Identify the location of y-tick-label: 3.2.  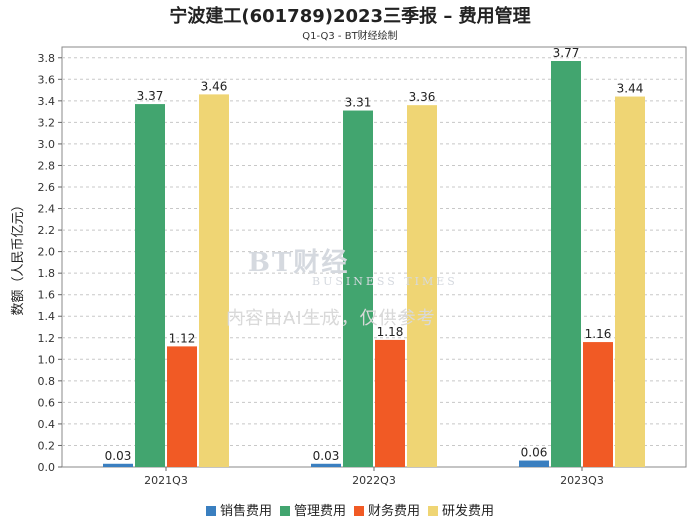
(47, 122).